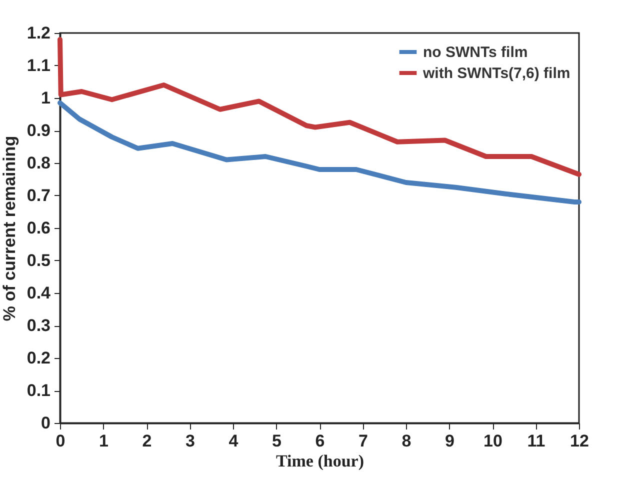 Image resolution: width=626 pixels, height=495 pixels. Describe the element at coordinates (277, 441) in the screenshot. I see `x-tick-label: 5` at that location.